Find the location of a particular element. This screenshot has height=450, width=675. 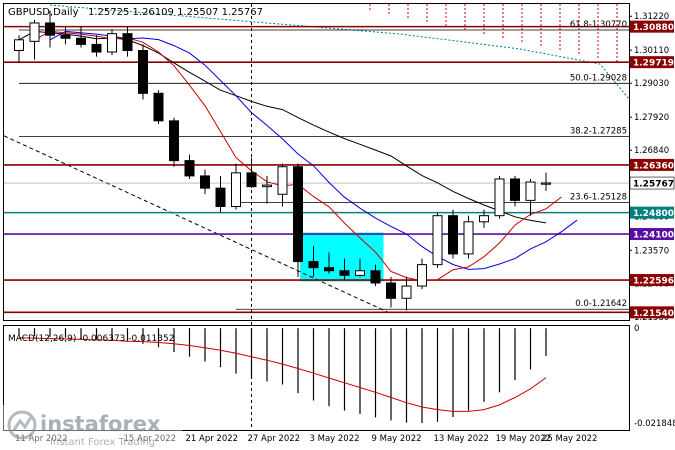

price-axis-strip is located at coordinates (652, 225).